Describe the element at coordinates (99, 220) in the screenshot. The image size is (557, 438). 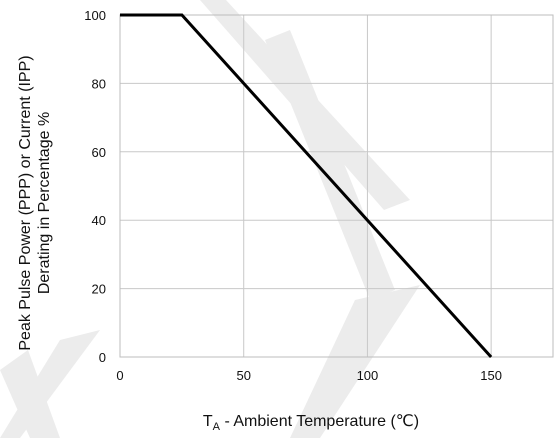
I see `y-tick-label: 40` at that location.